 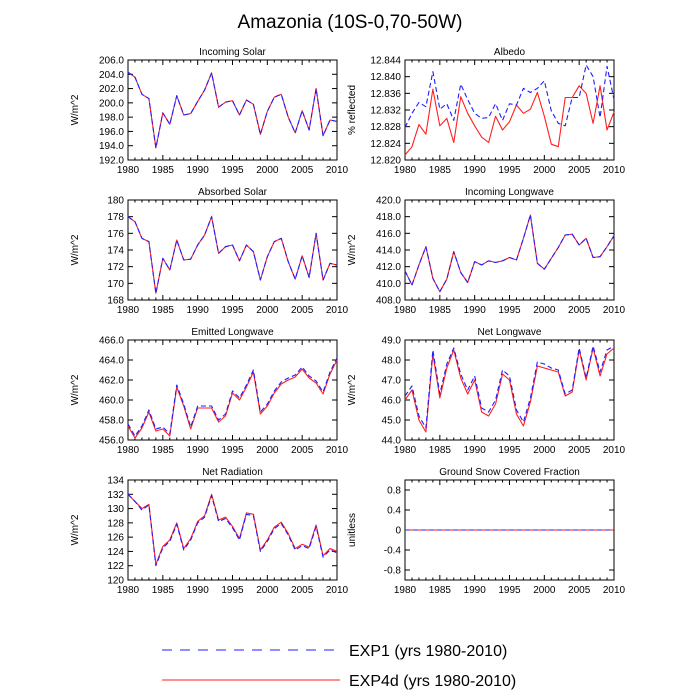 I want to click on y-tick-label: 48.0, so click(x=392, y=361).